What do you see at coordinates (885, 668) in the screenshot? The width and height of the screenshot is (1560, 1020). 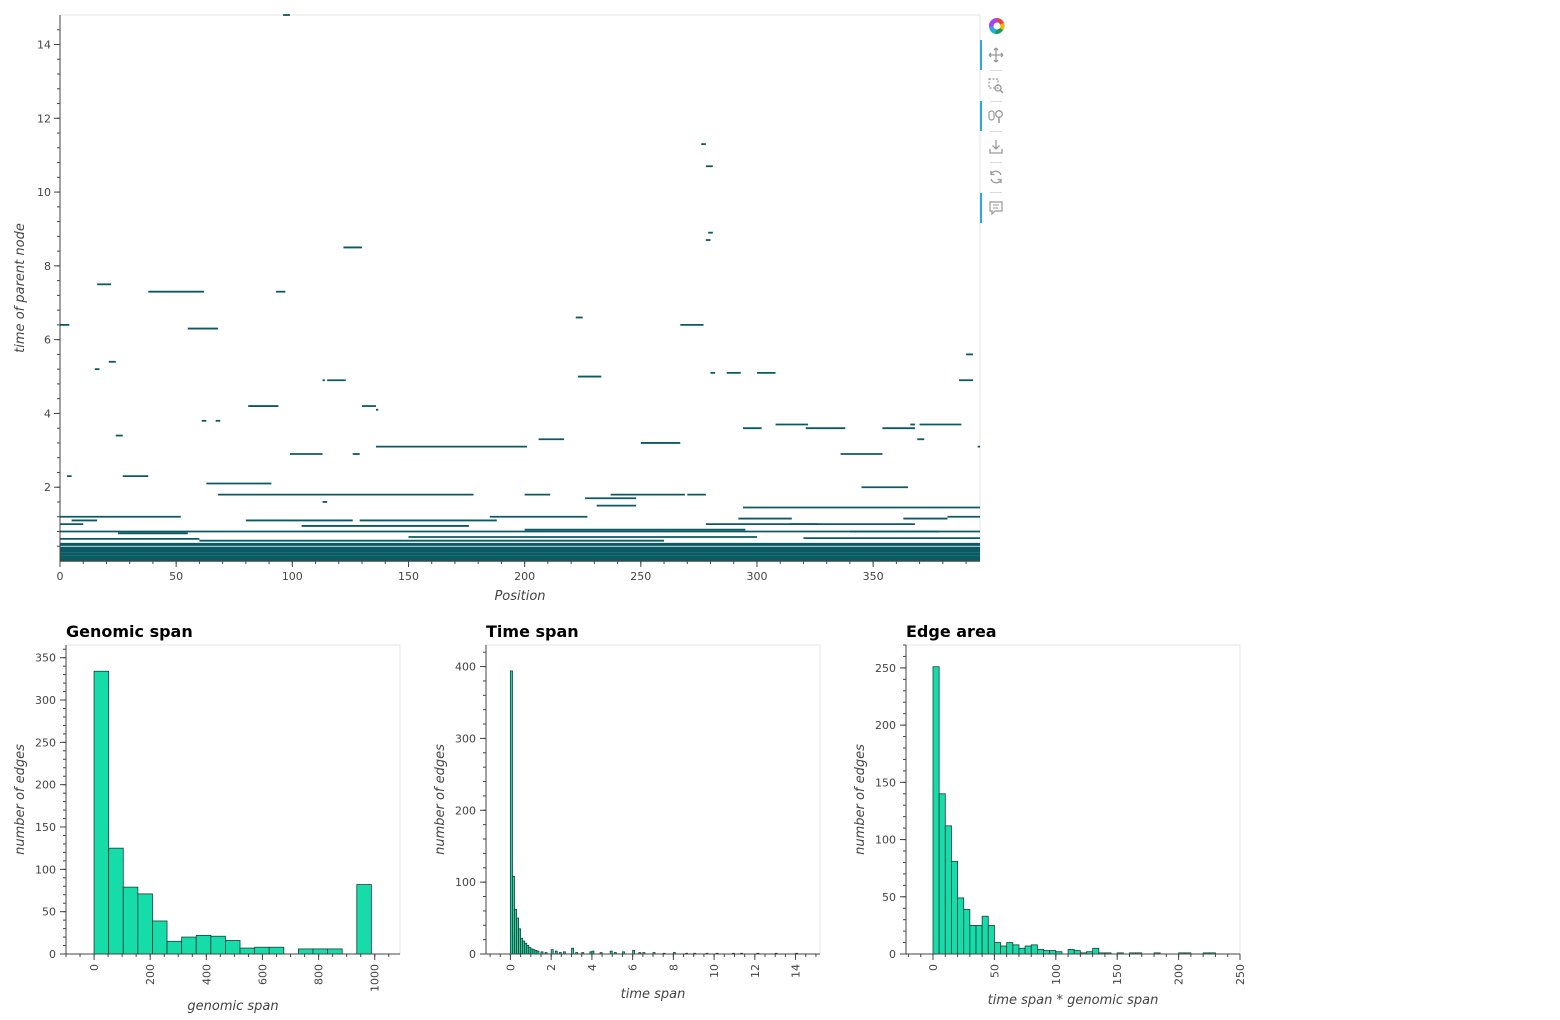 I see `y-tick-label: 250` at bounding box center [885, 668].